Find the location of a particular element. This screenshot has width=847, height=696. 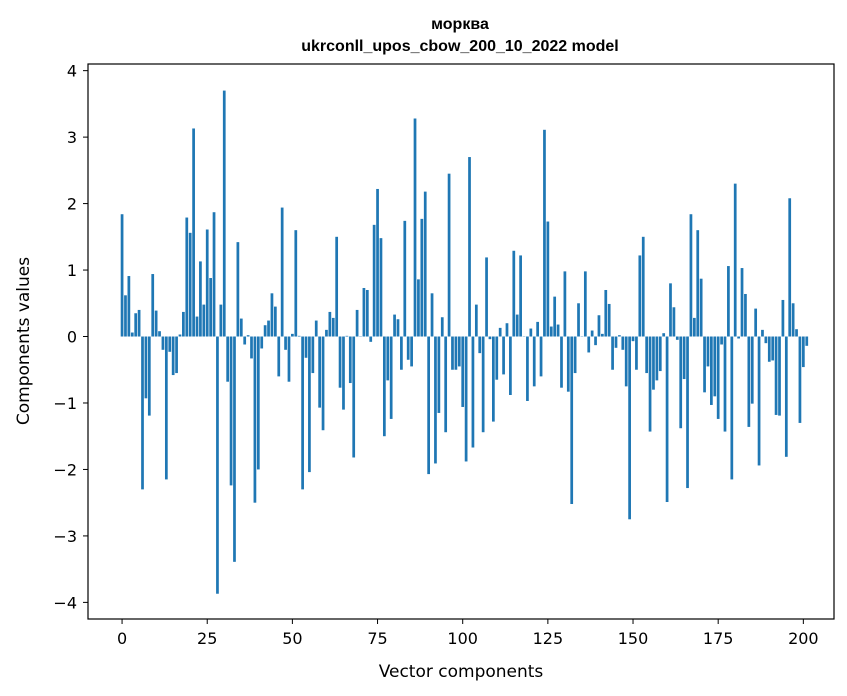

x-tick-label: 100 is located at coordinates (462, 638).